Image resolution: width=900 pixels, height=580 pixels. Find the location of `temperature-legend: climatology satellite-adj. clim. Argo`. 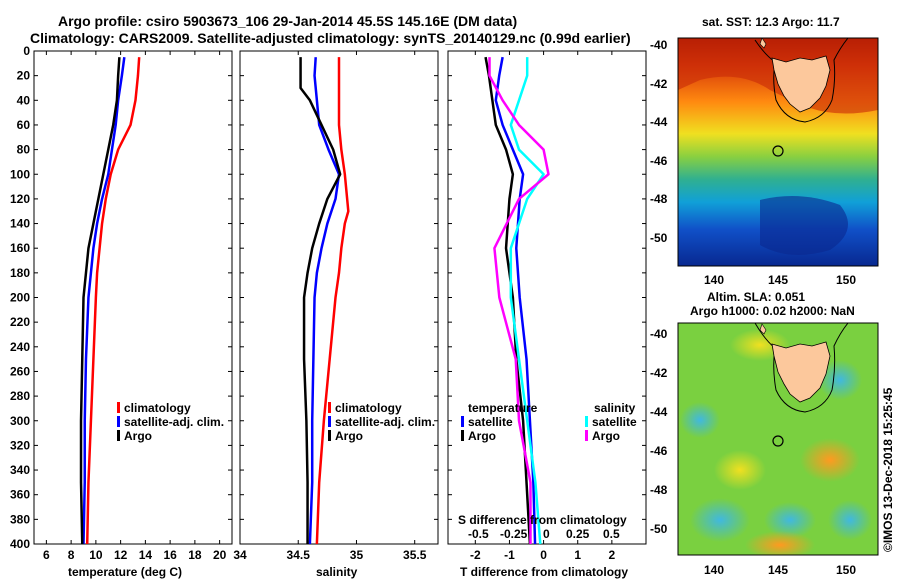

temperature-legend: climatology satellite-adj. clim. Argo is located at coordinates (170, 422).